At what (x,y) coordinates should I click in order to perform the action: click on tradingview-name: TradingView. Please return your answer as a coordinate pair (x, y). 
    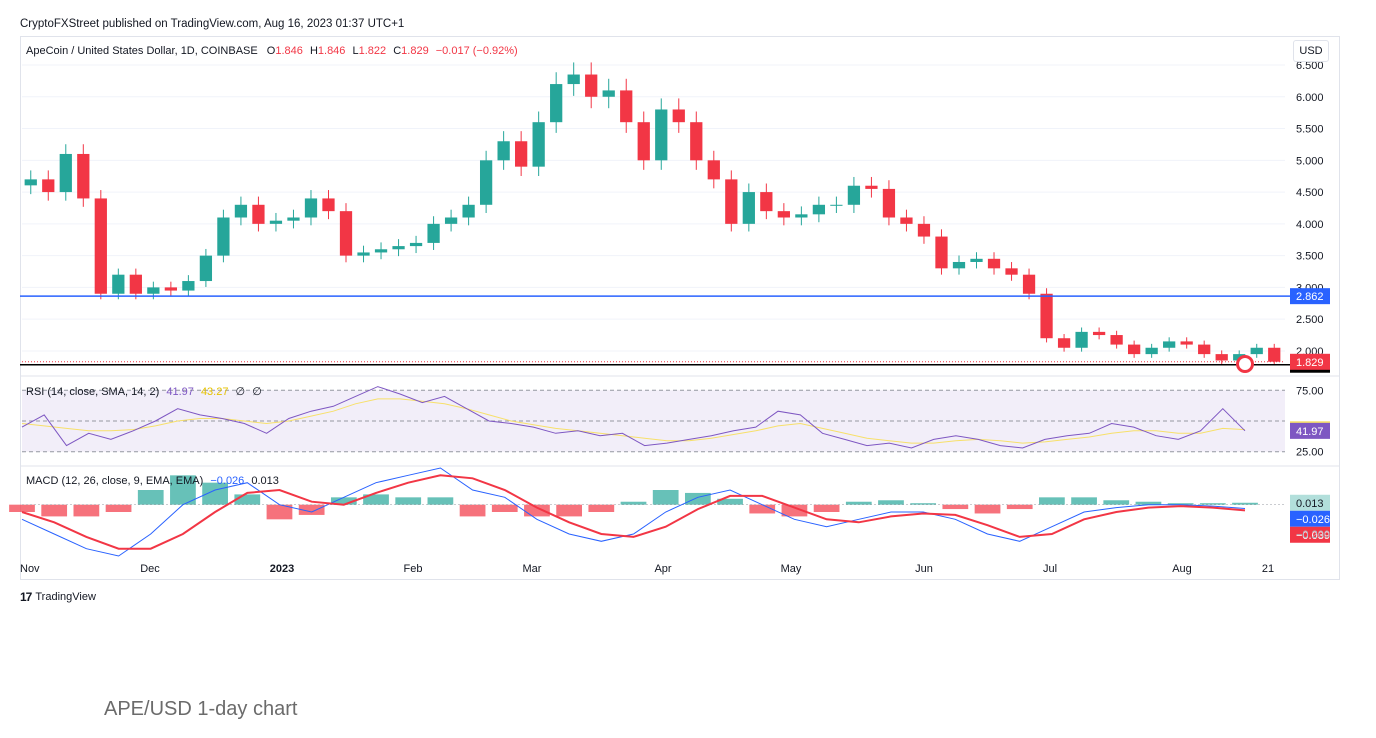
    Looking at the image, I should click on (65, 597).